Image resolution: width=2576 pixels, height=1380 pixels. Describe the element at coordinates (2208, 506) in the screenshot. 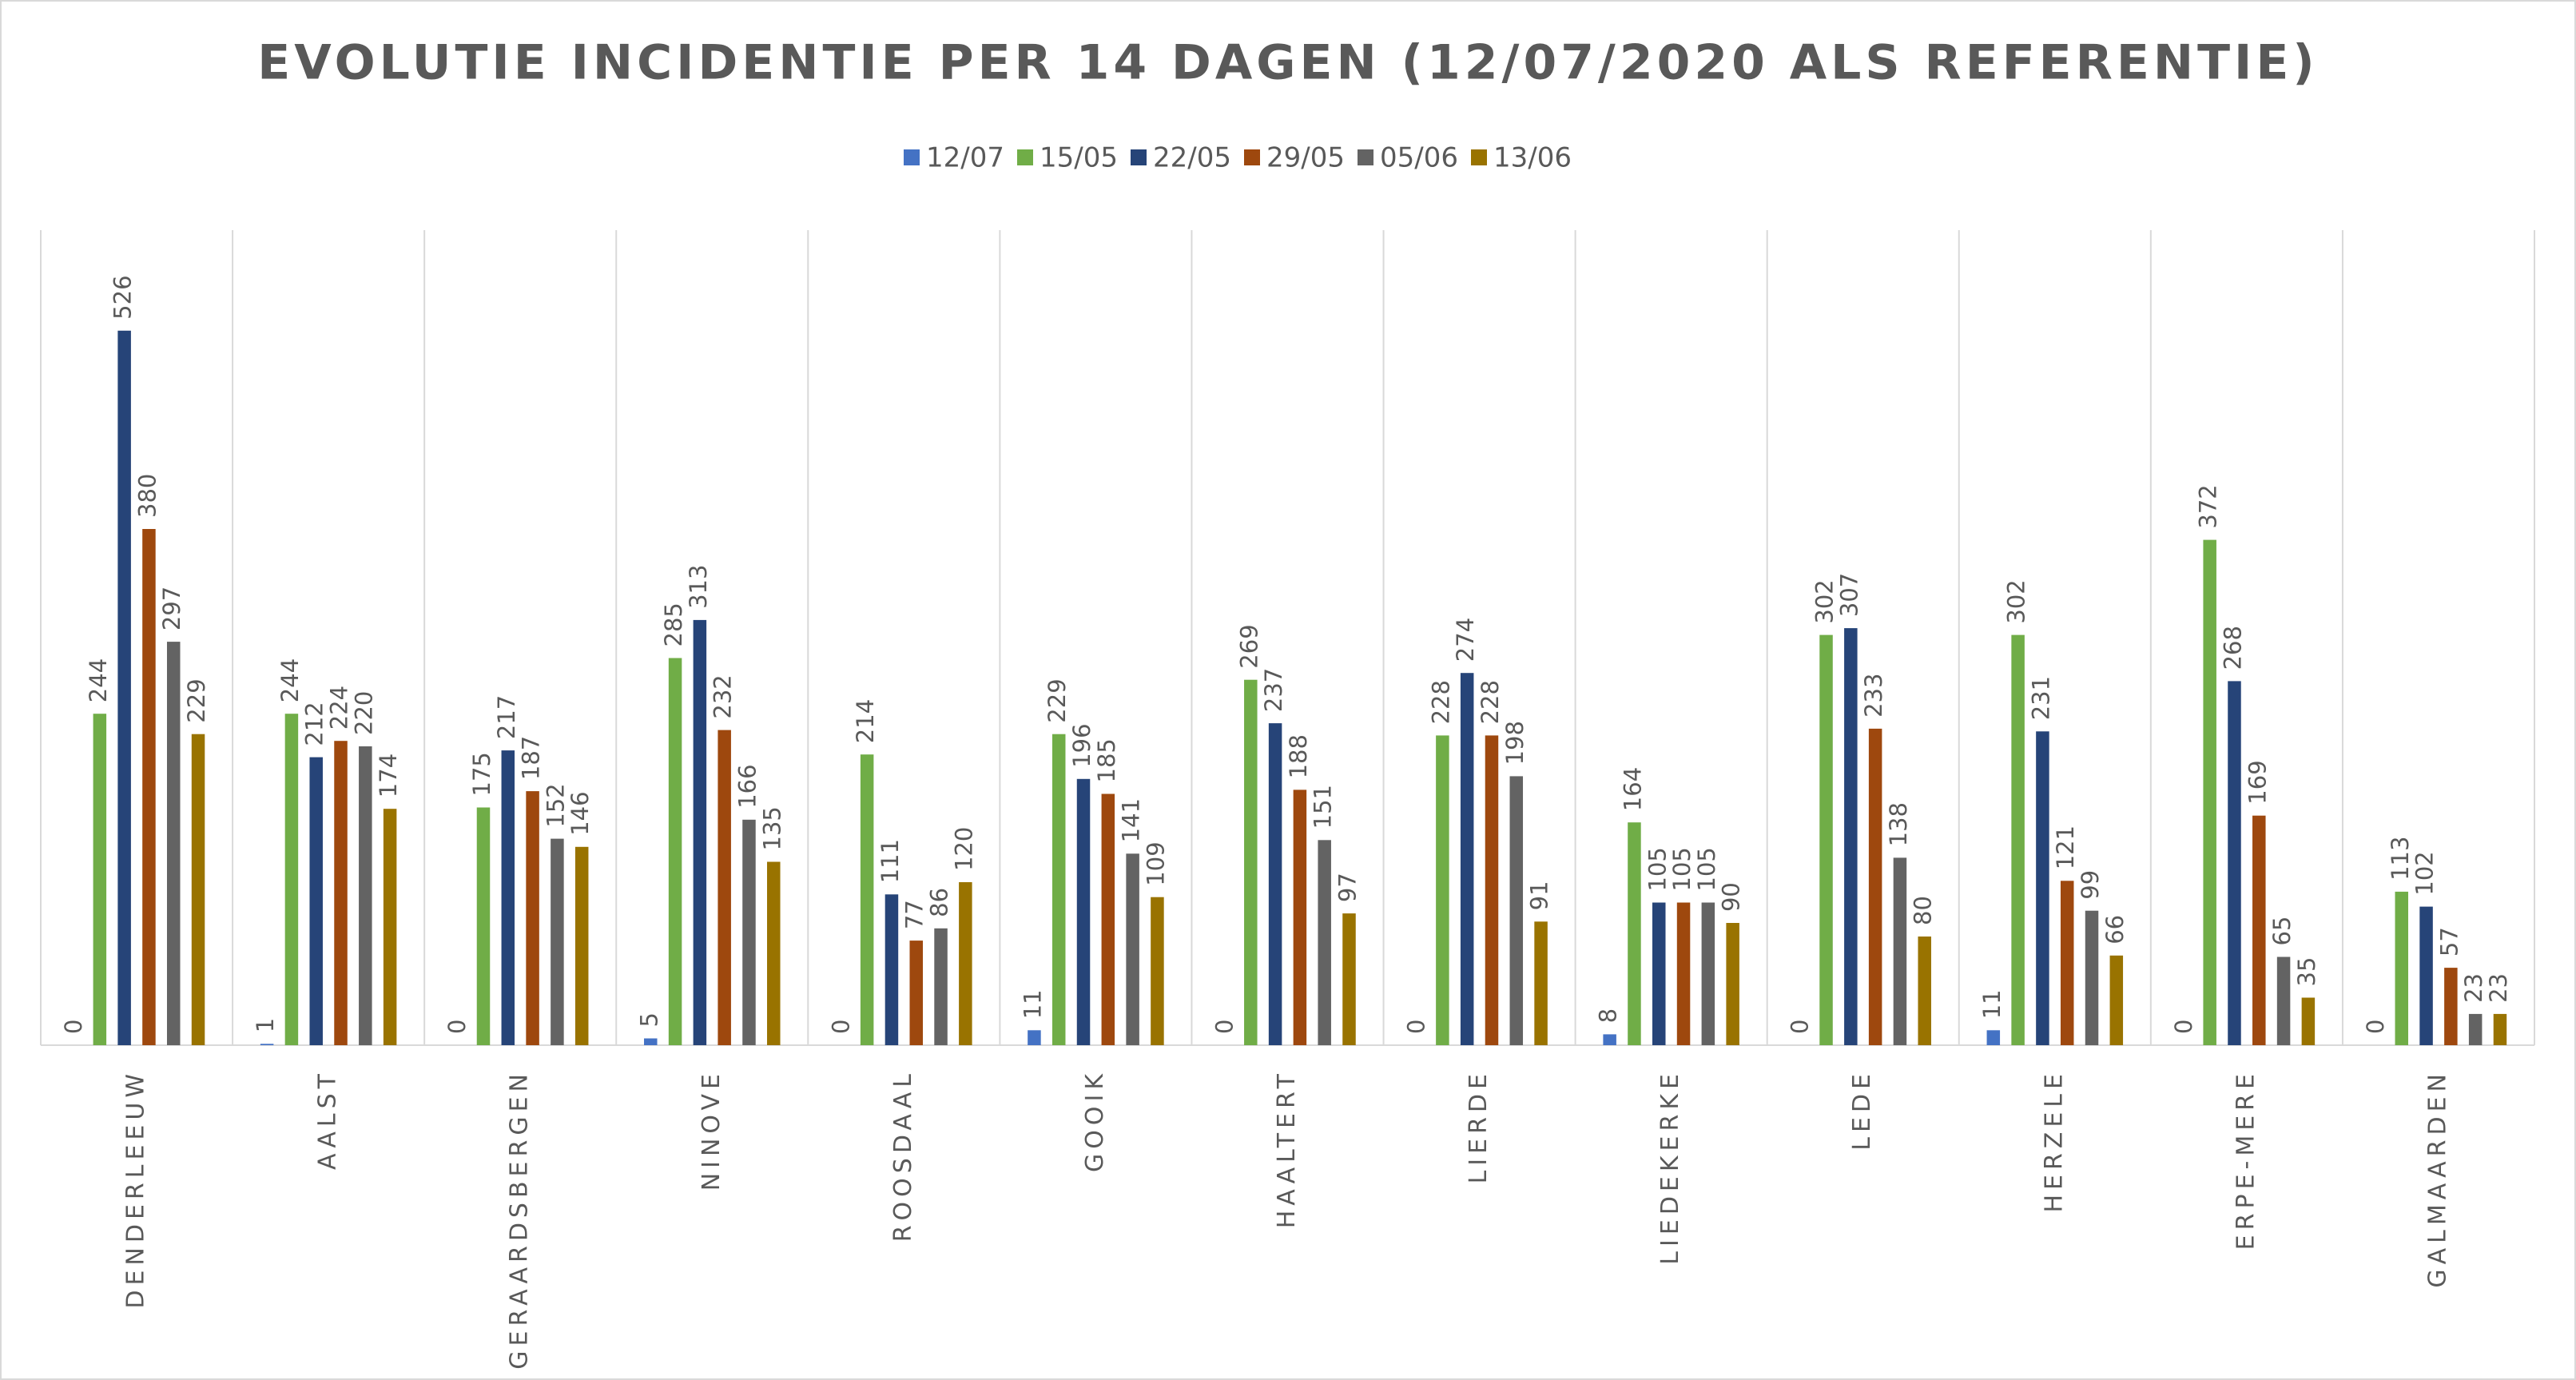

I see `data-label: 372` at that location.